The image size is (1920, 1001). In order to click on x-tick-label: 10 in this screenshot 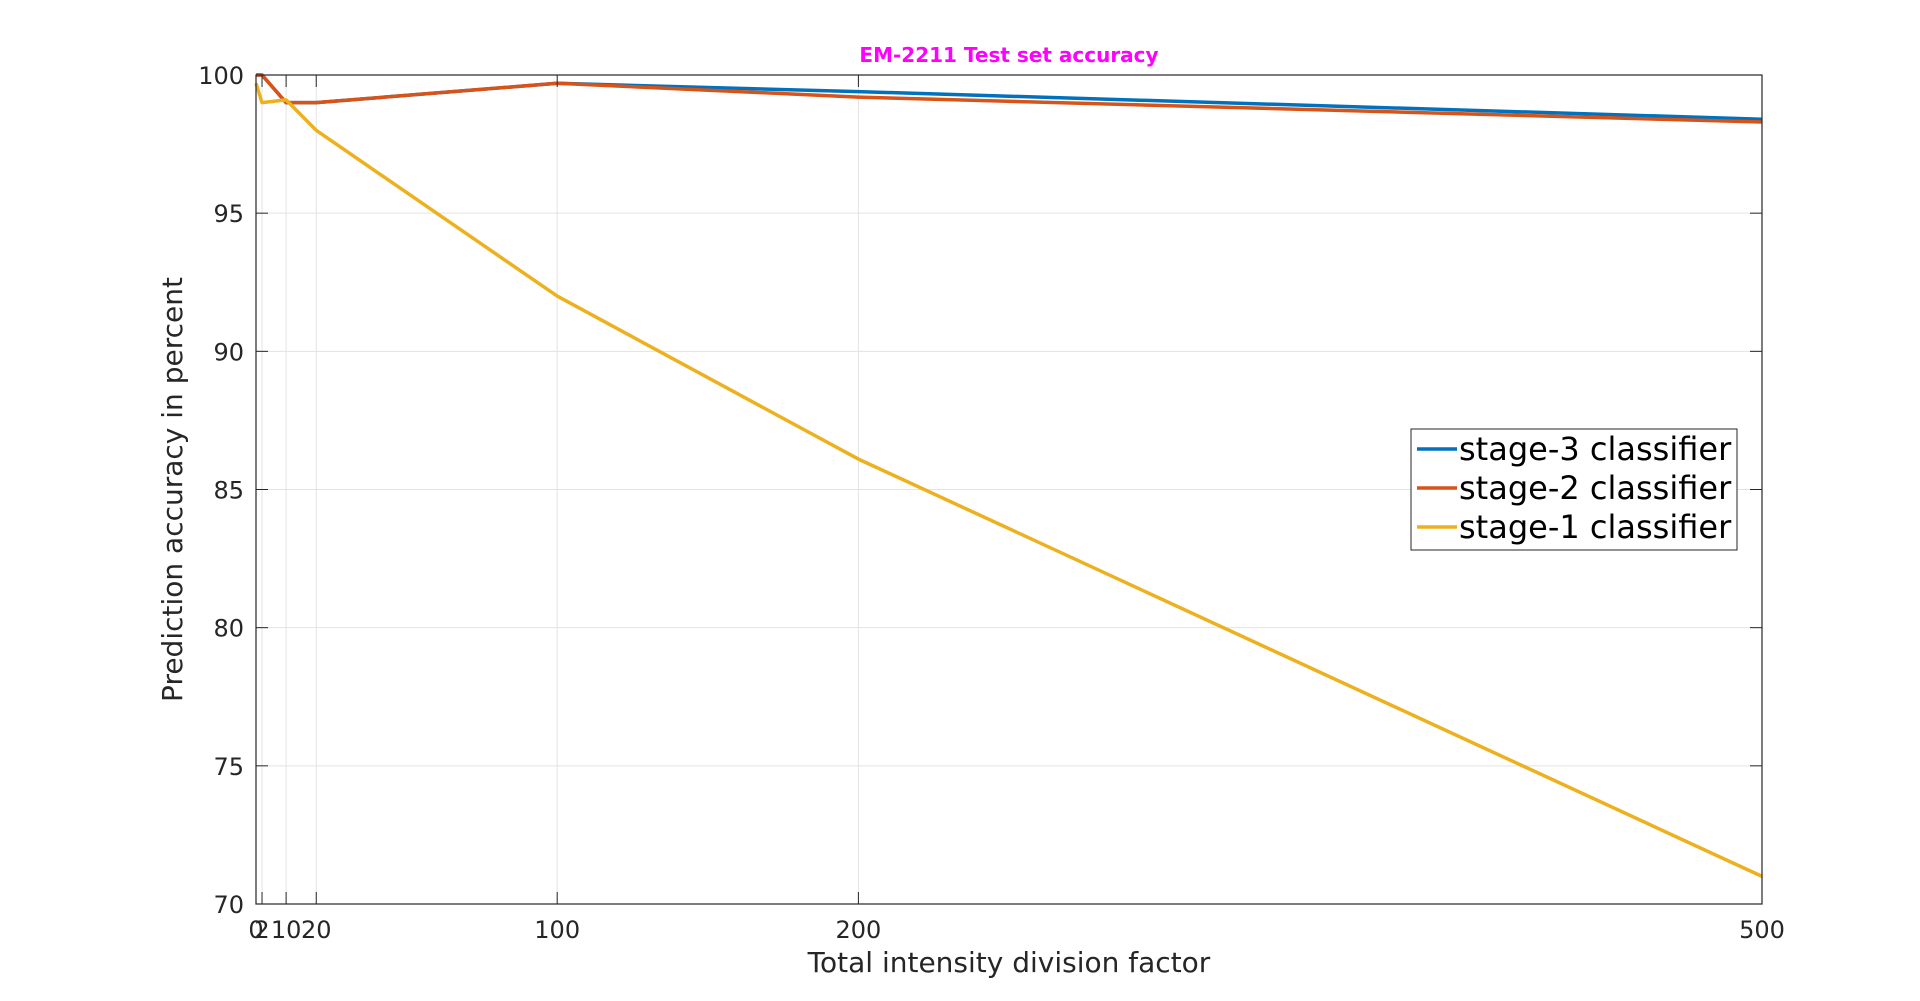, I will do `click(286, 930)`.